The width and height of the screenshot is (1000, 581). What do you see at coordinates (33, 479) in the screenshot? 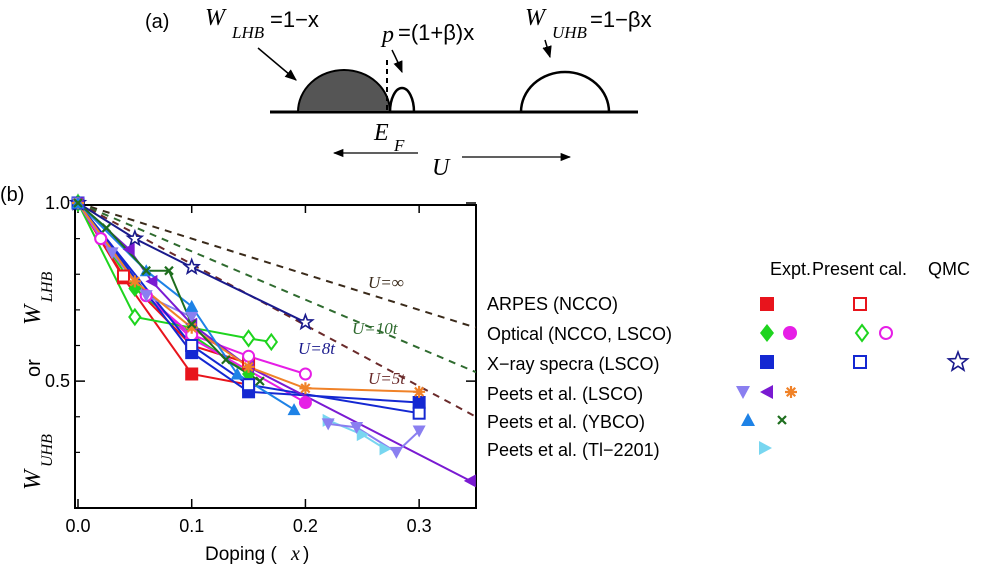
I see `y-label-top-symbol: W` at bounding box center [33, 479].